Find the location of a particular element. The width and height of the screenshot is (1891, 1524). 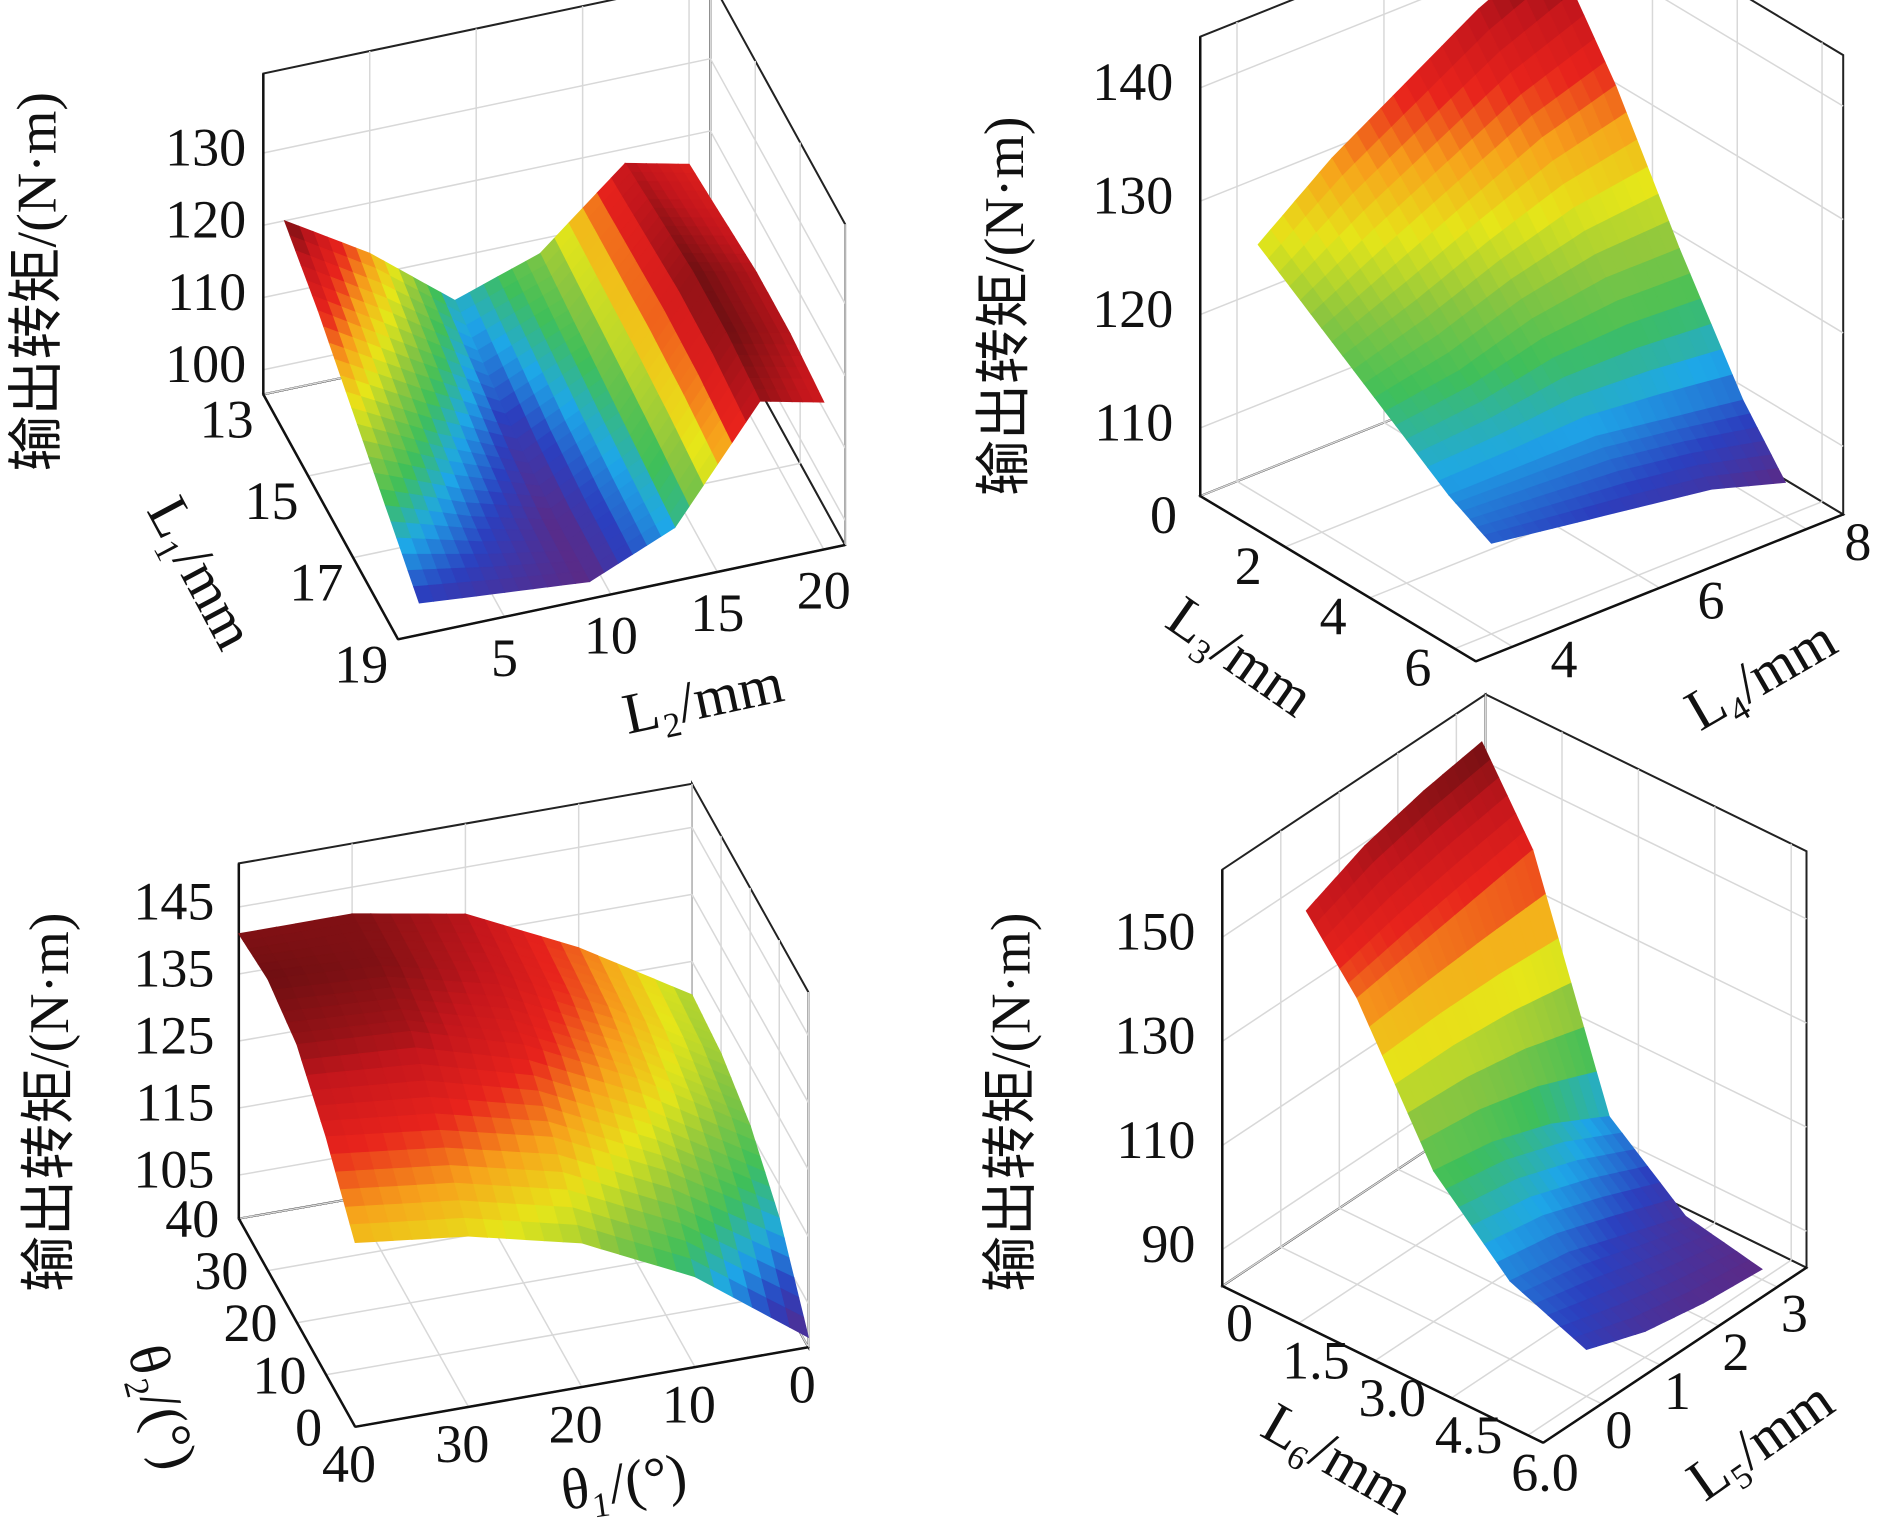

x-tick-label: 1 is located at coordinates (1677, 1391).